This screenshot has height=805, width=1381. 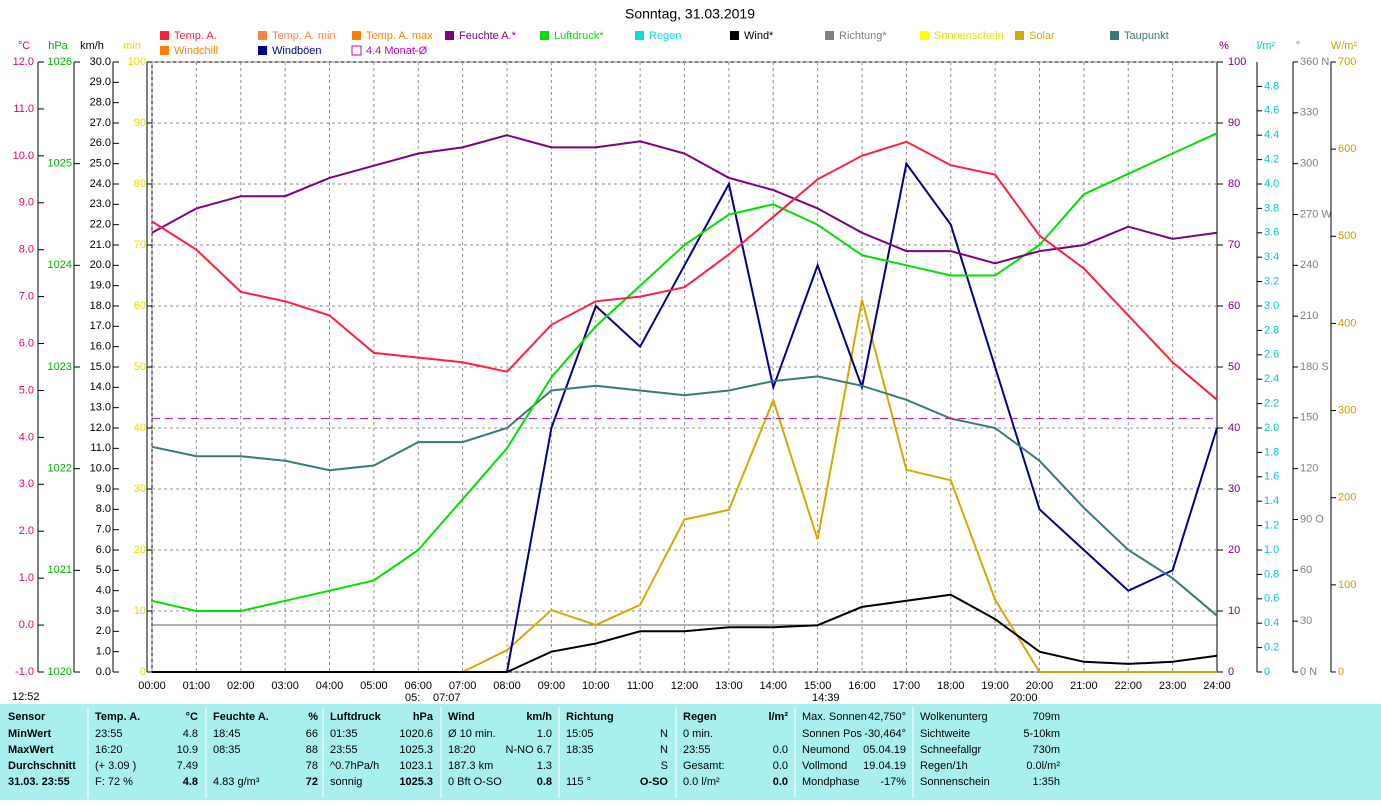 I want to click on y-tick-label: 90 O, so click(x=1312, y=519).